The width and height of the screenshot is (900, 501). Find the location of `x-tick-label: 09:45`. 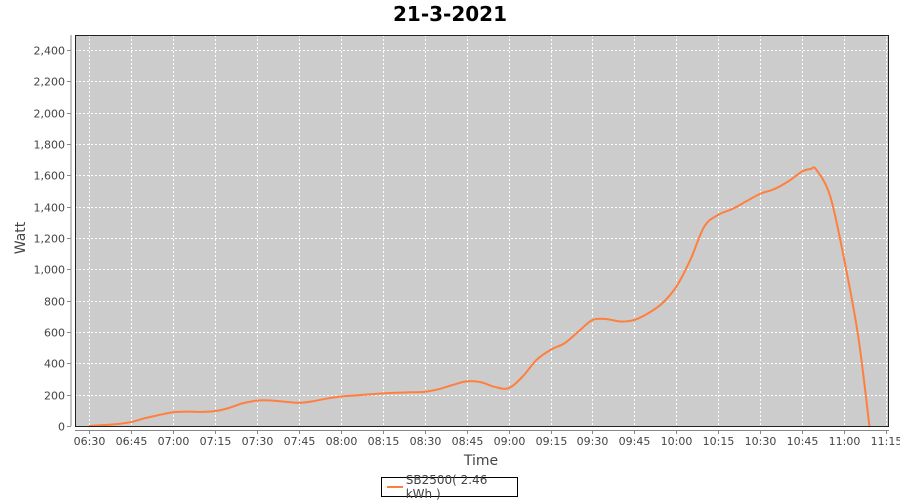

x-tick-label: 09:45 is located at coordinates (635, 441).